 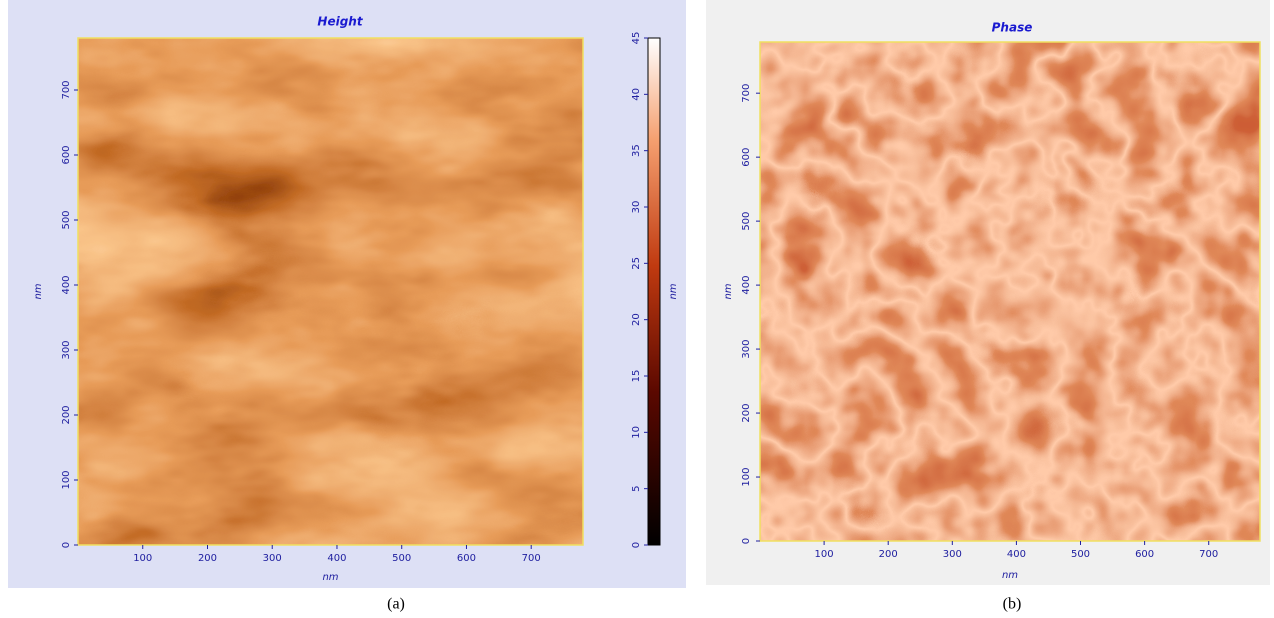 What do you see at coordinates (654, 291) in the screenshot?
I see `colorbar` at bounding box center [654, 291].